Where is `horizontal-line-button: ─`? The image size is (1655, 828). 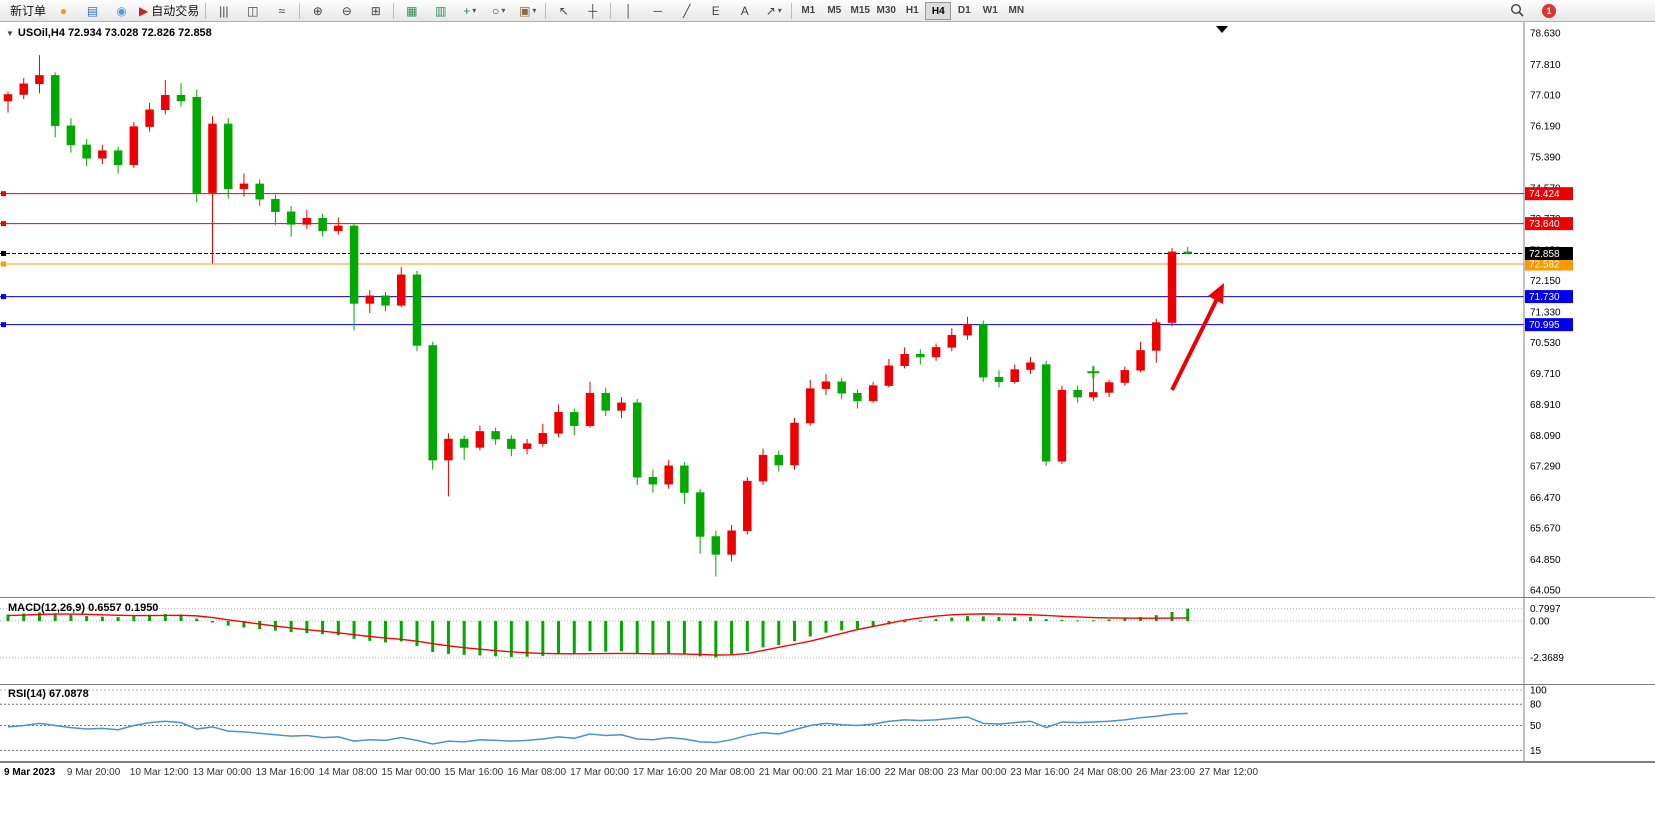 horizontal-line-button: ─ is located at coordinates (657, 11).